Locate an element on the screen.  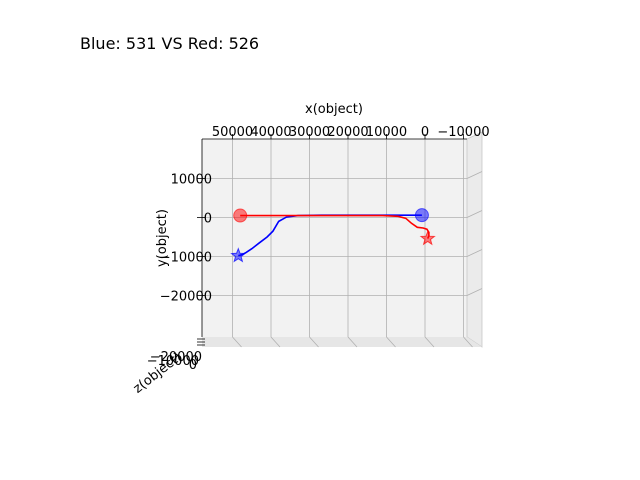
x-tick-label: −10000 is located at coordinates (463, 132).